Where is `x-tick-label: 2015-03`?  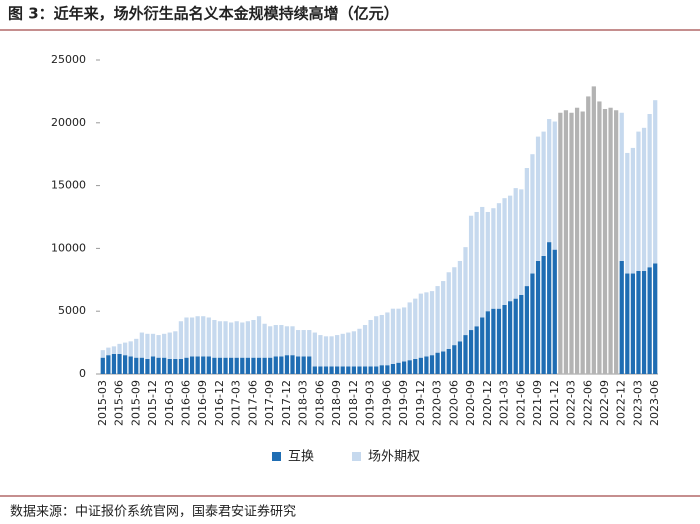 x-tick-label: 2015-03 is located at coordinates (102, 403).